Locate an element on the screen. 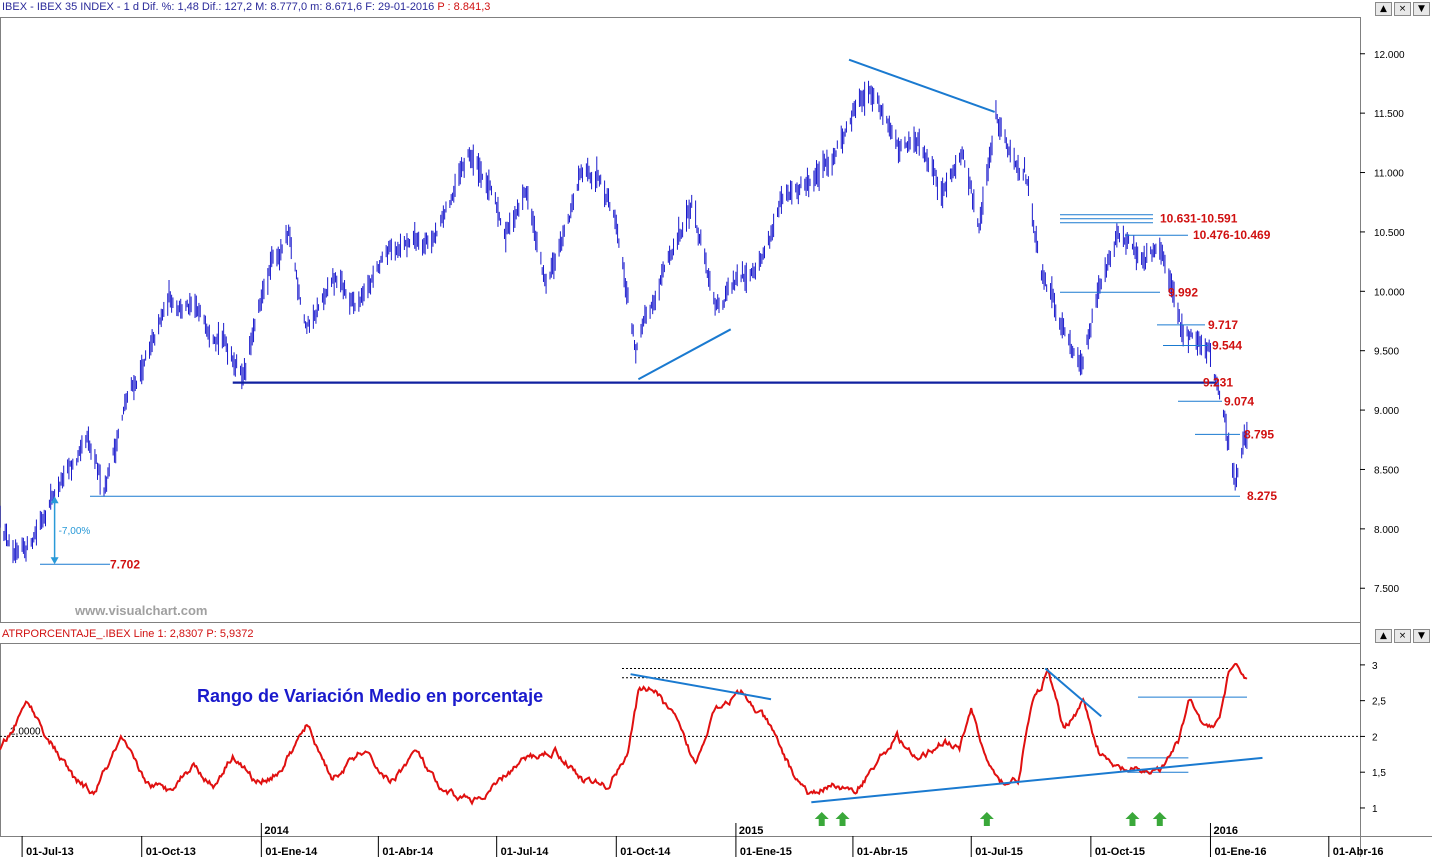 Image resolution: width=1432 pixels, height=857 pixels. indicator-tick-label: 2 is located at coordinates (1375, 737).